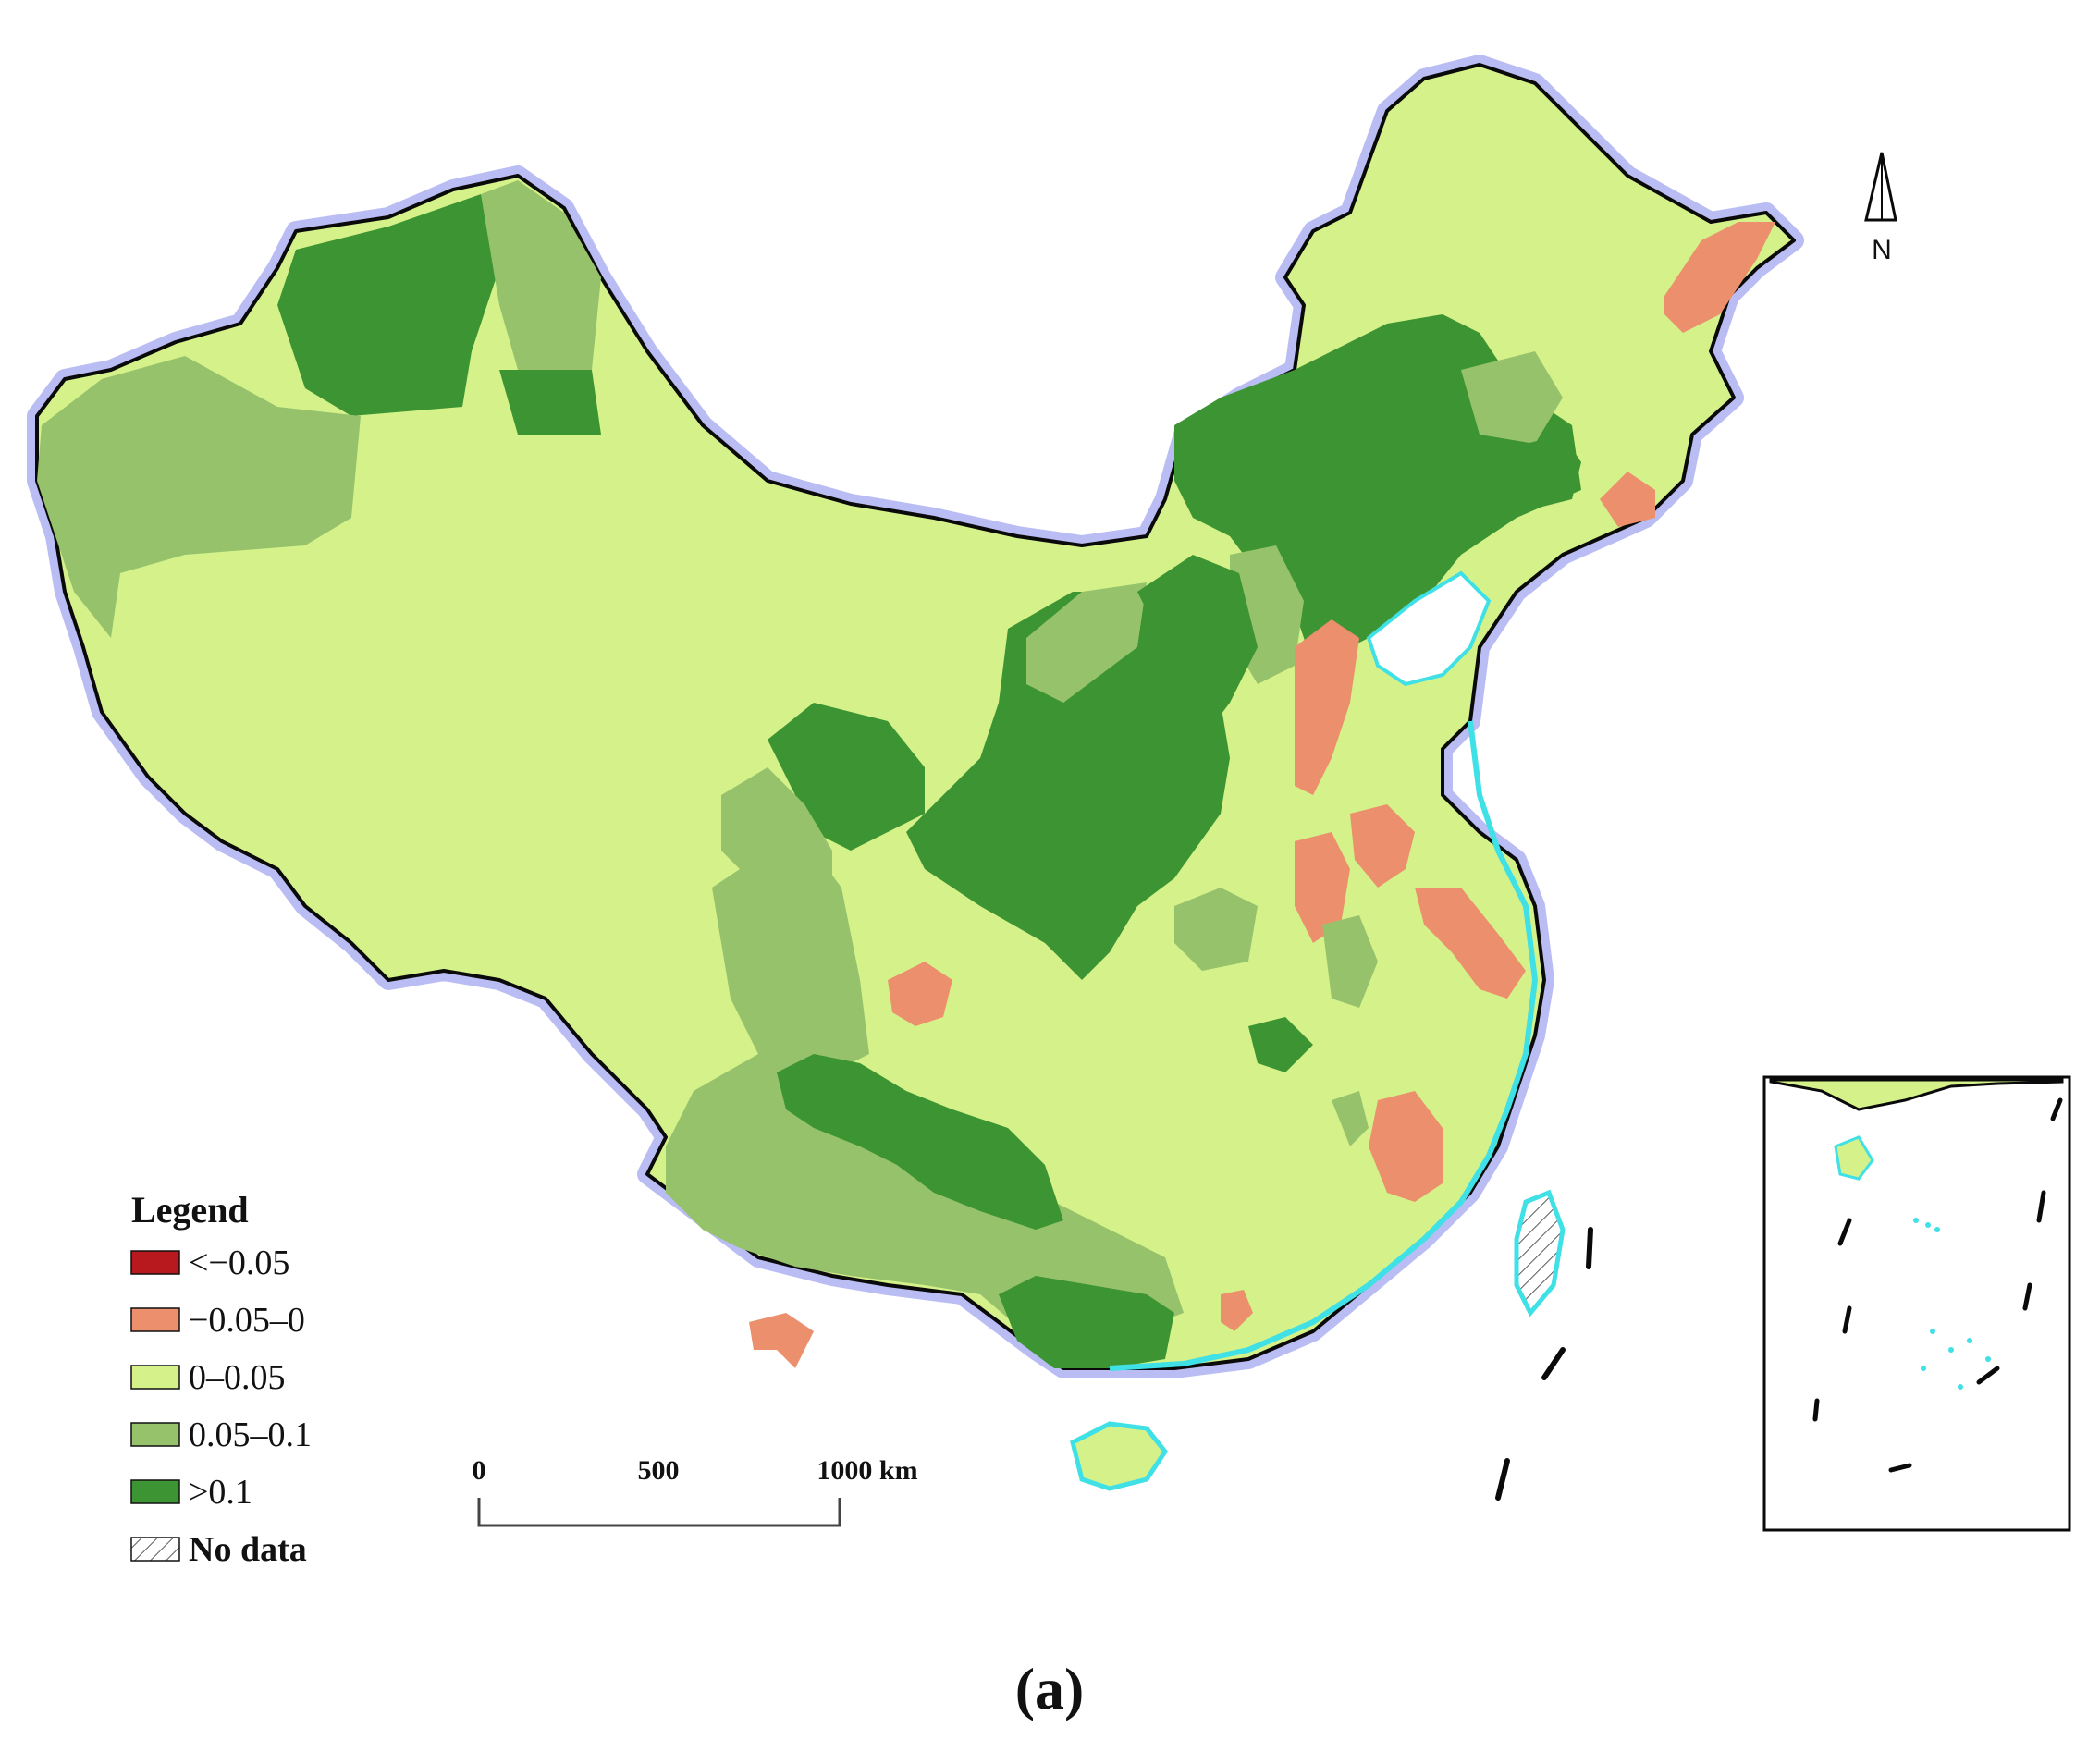  Describe the element at coordinates (867, 1470) in the screenshot. I see `scale-tick-1000: 1000 km` at that location.